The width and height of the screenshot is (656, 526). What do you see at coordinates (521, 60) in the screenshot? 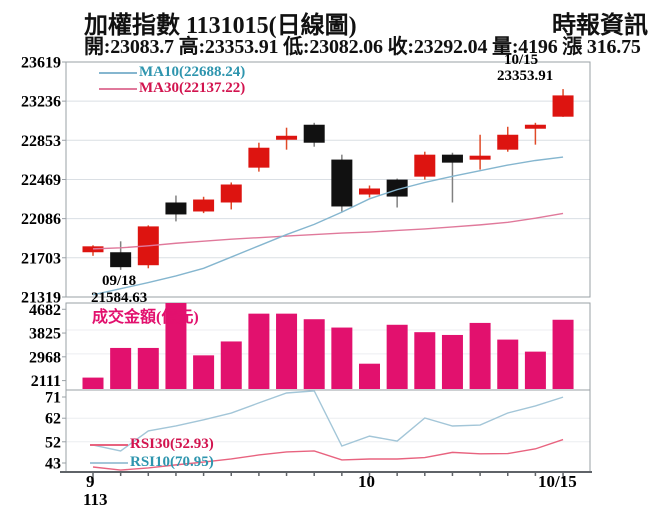
I see `peak-date-annotation: 10/15` at bounding box center [521, 60].